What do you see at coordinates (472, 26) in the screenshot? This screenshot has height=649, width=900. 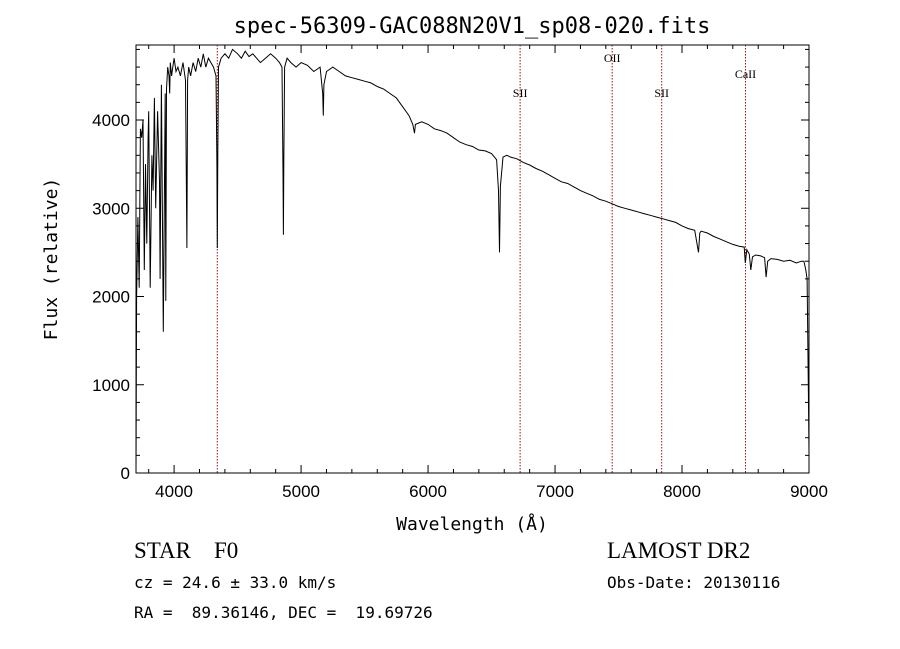 I see `chart-title: spec-56309-GAC088N20V1_sp08-020.fits` at bounding box center [472, 26].